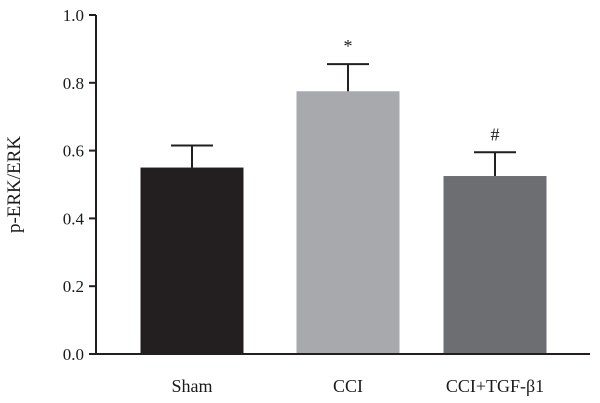 This screenshot has height=403, width=600. I want to click on y-tick-label-2: 0.4, so click(74, 218).